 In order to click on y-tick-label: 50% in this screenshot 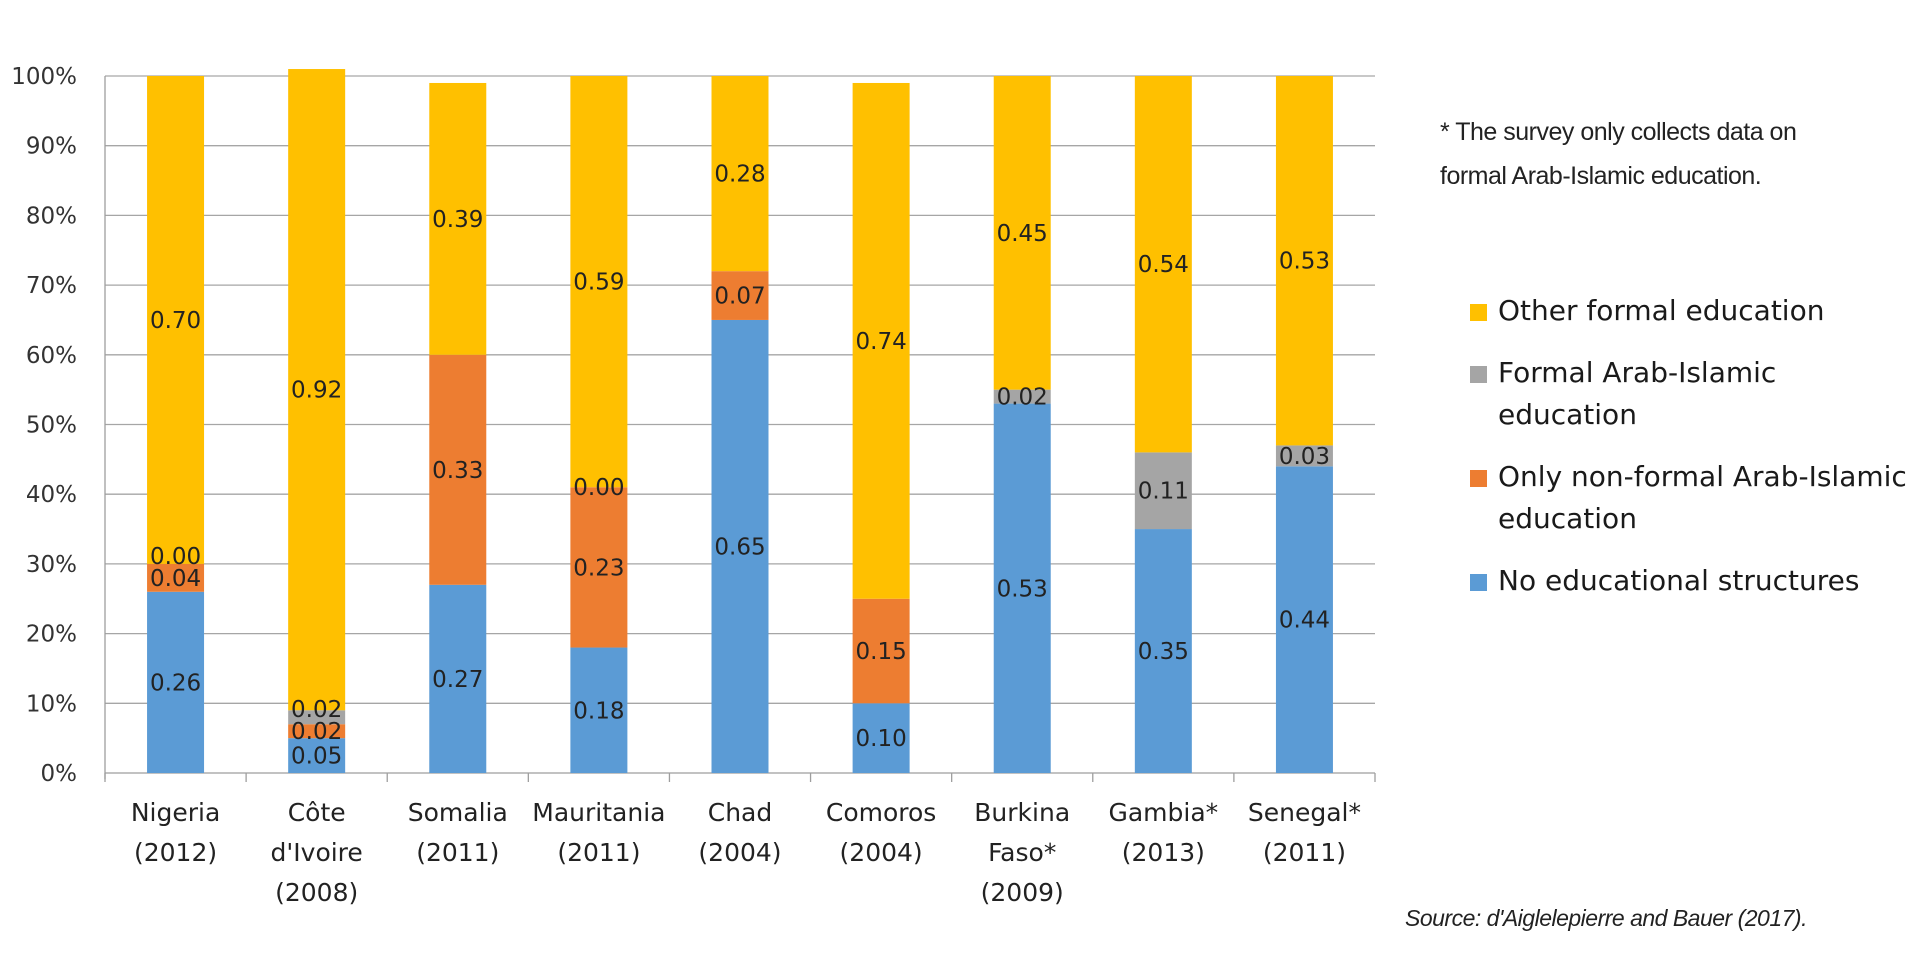, I will do `click(51, 426)`.